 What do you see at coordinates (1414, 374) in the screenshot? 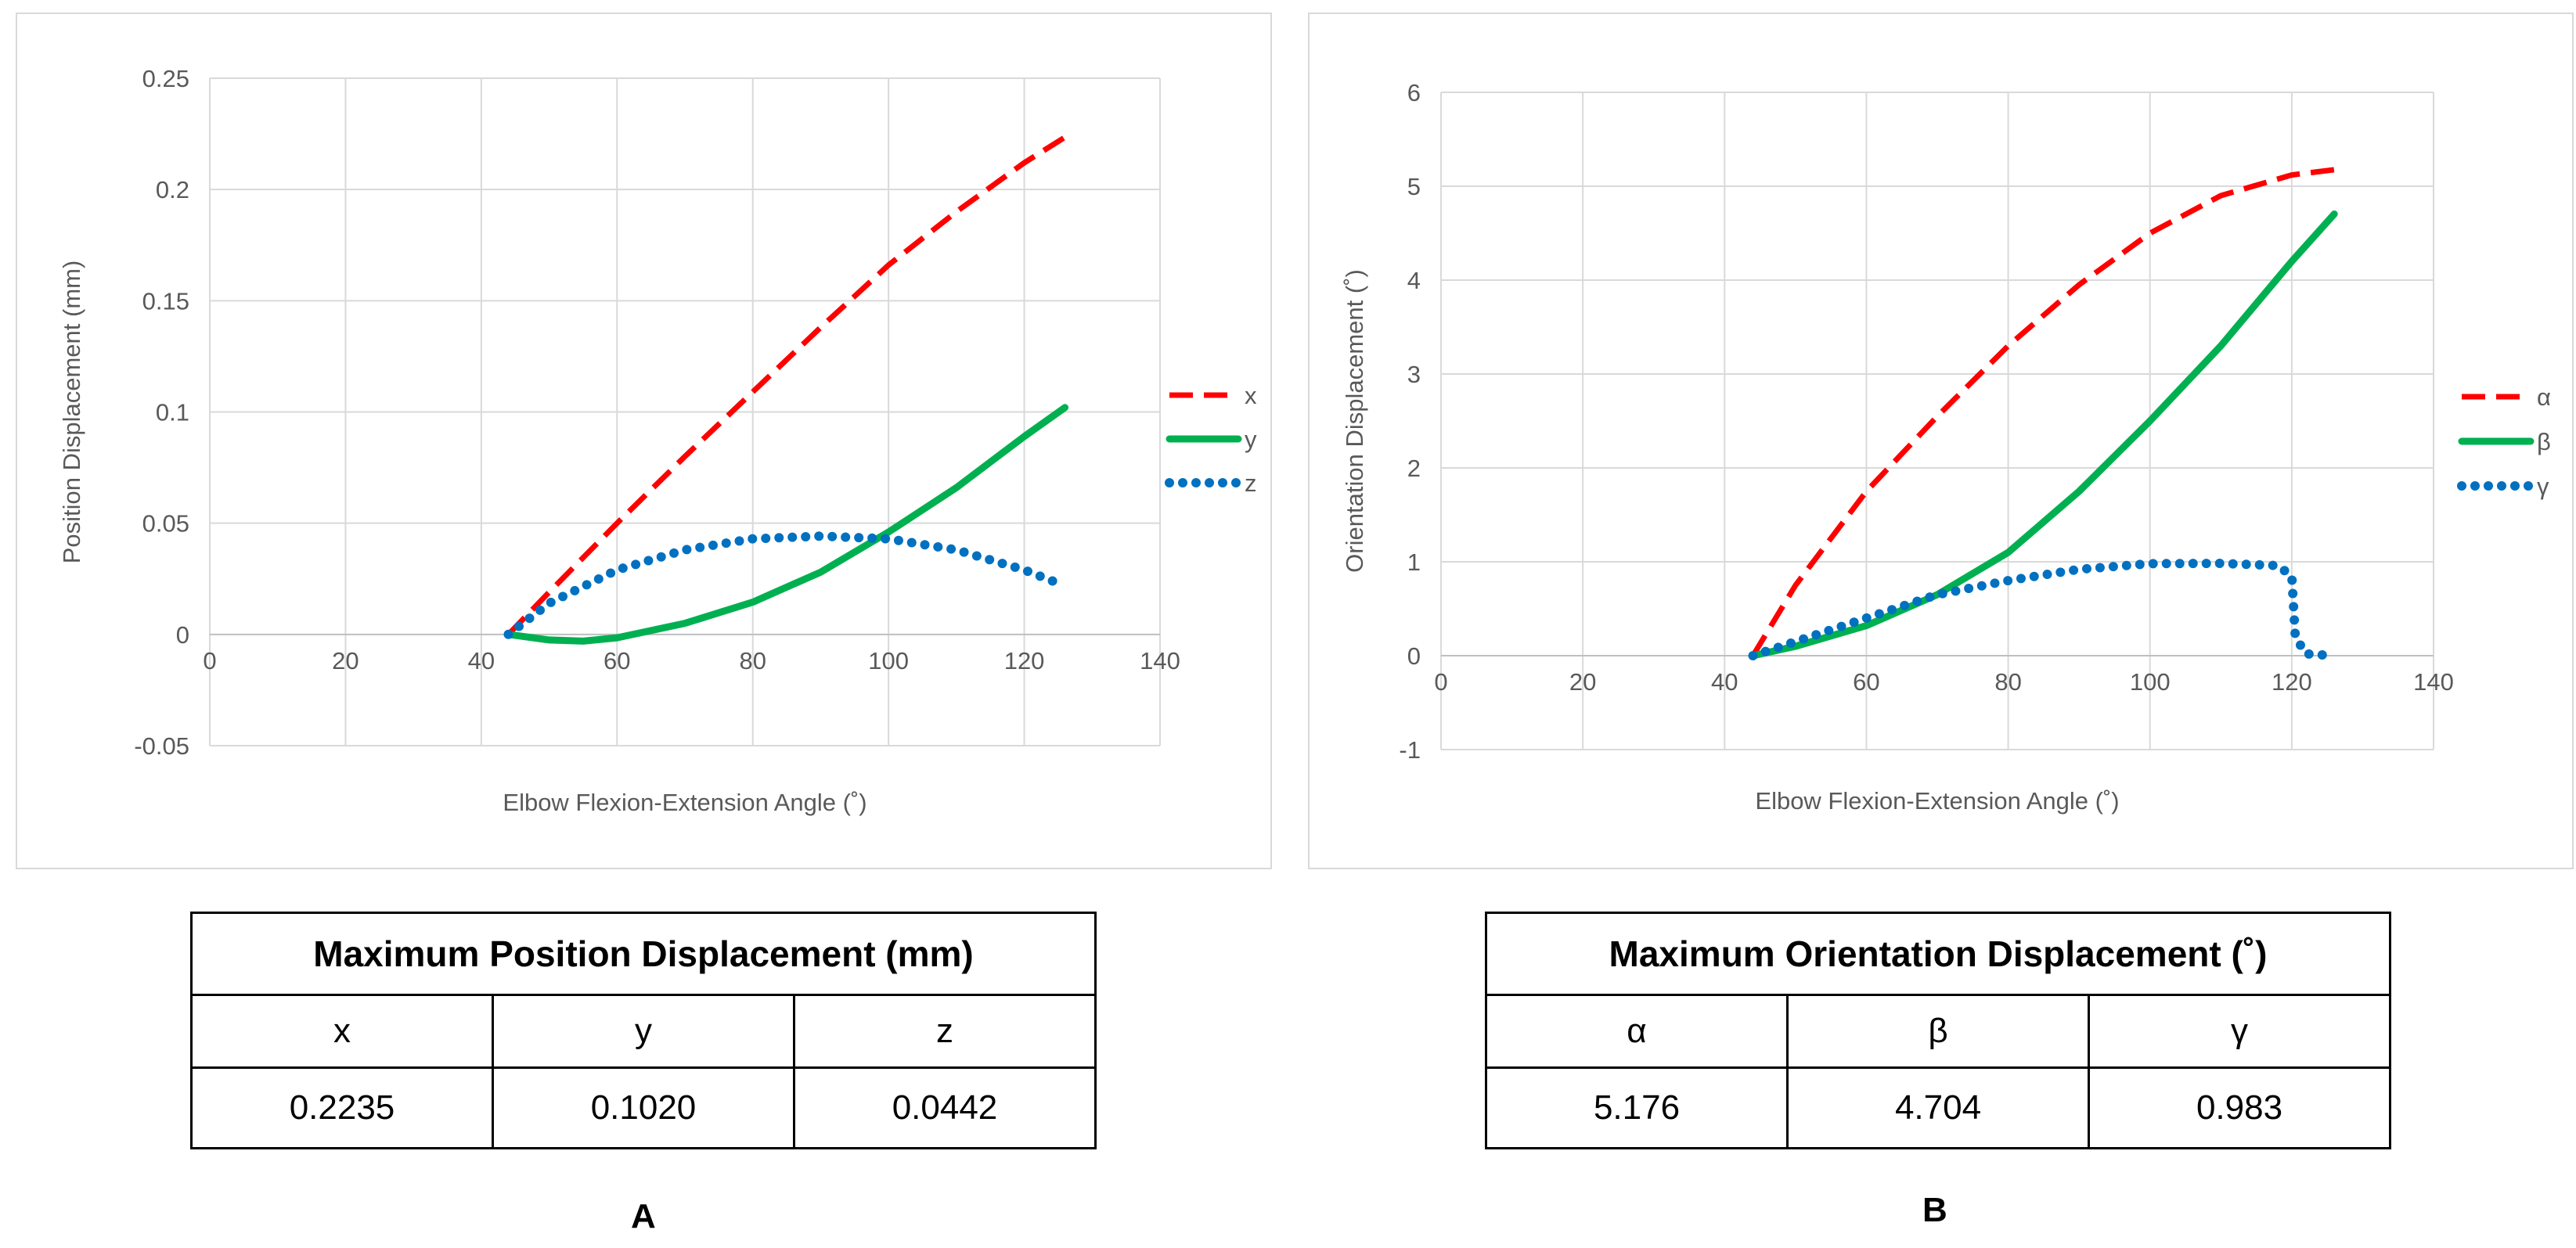
I see `y-tick-label: 3` at bounding box center [1414, 374].